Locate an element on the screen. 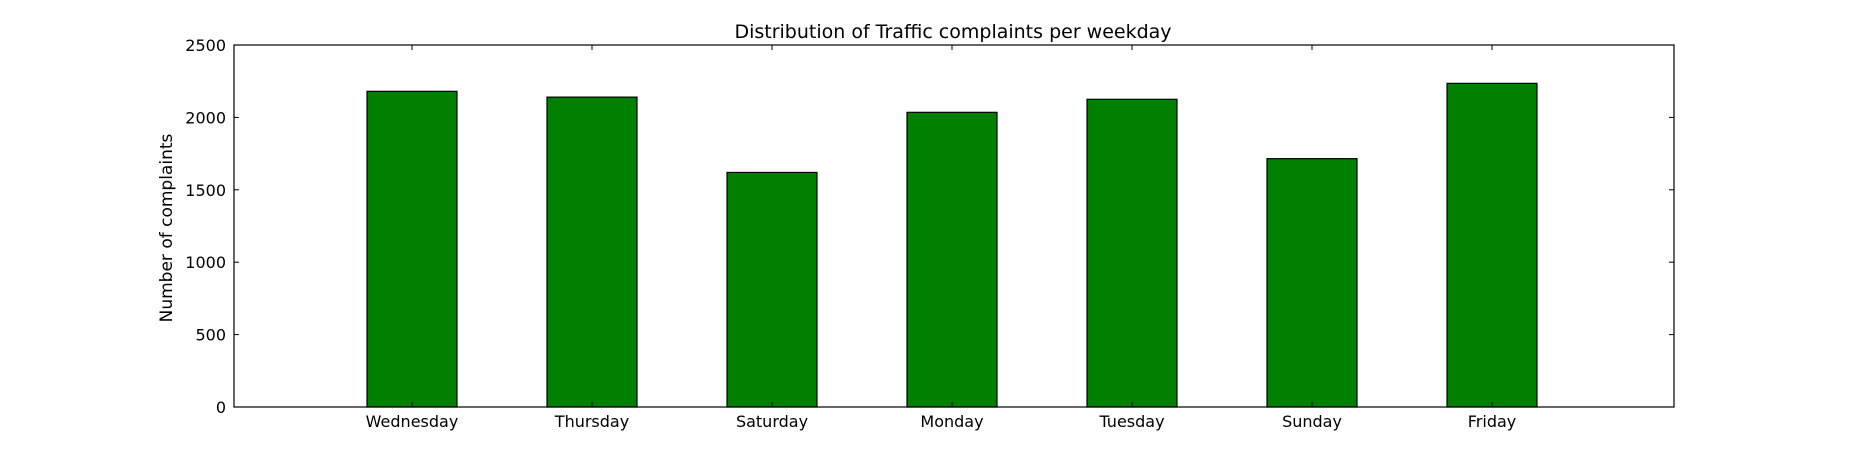 The image size is (1850, 450). y-tick-label: 1500 is located at coordinates (205, 190).